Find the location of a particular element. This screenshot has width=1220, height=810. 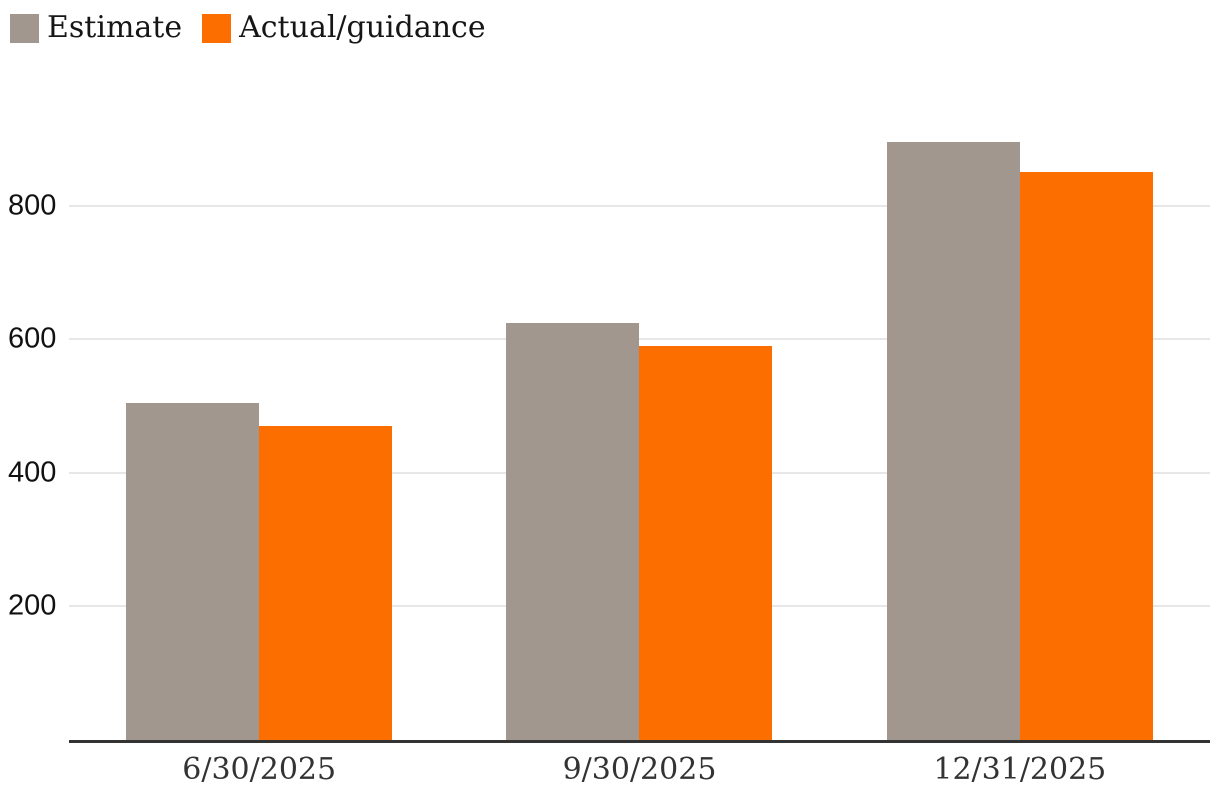

y-tick-label-400: 400 is located at coordinates (32, 472).